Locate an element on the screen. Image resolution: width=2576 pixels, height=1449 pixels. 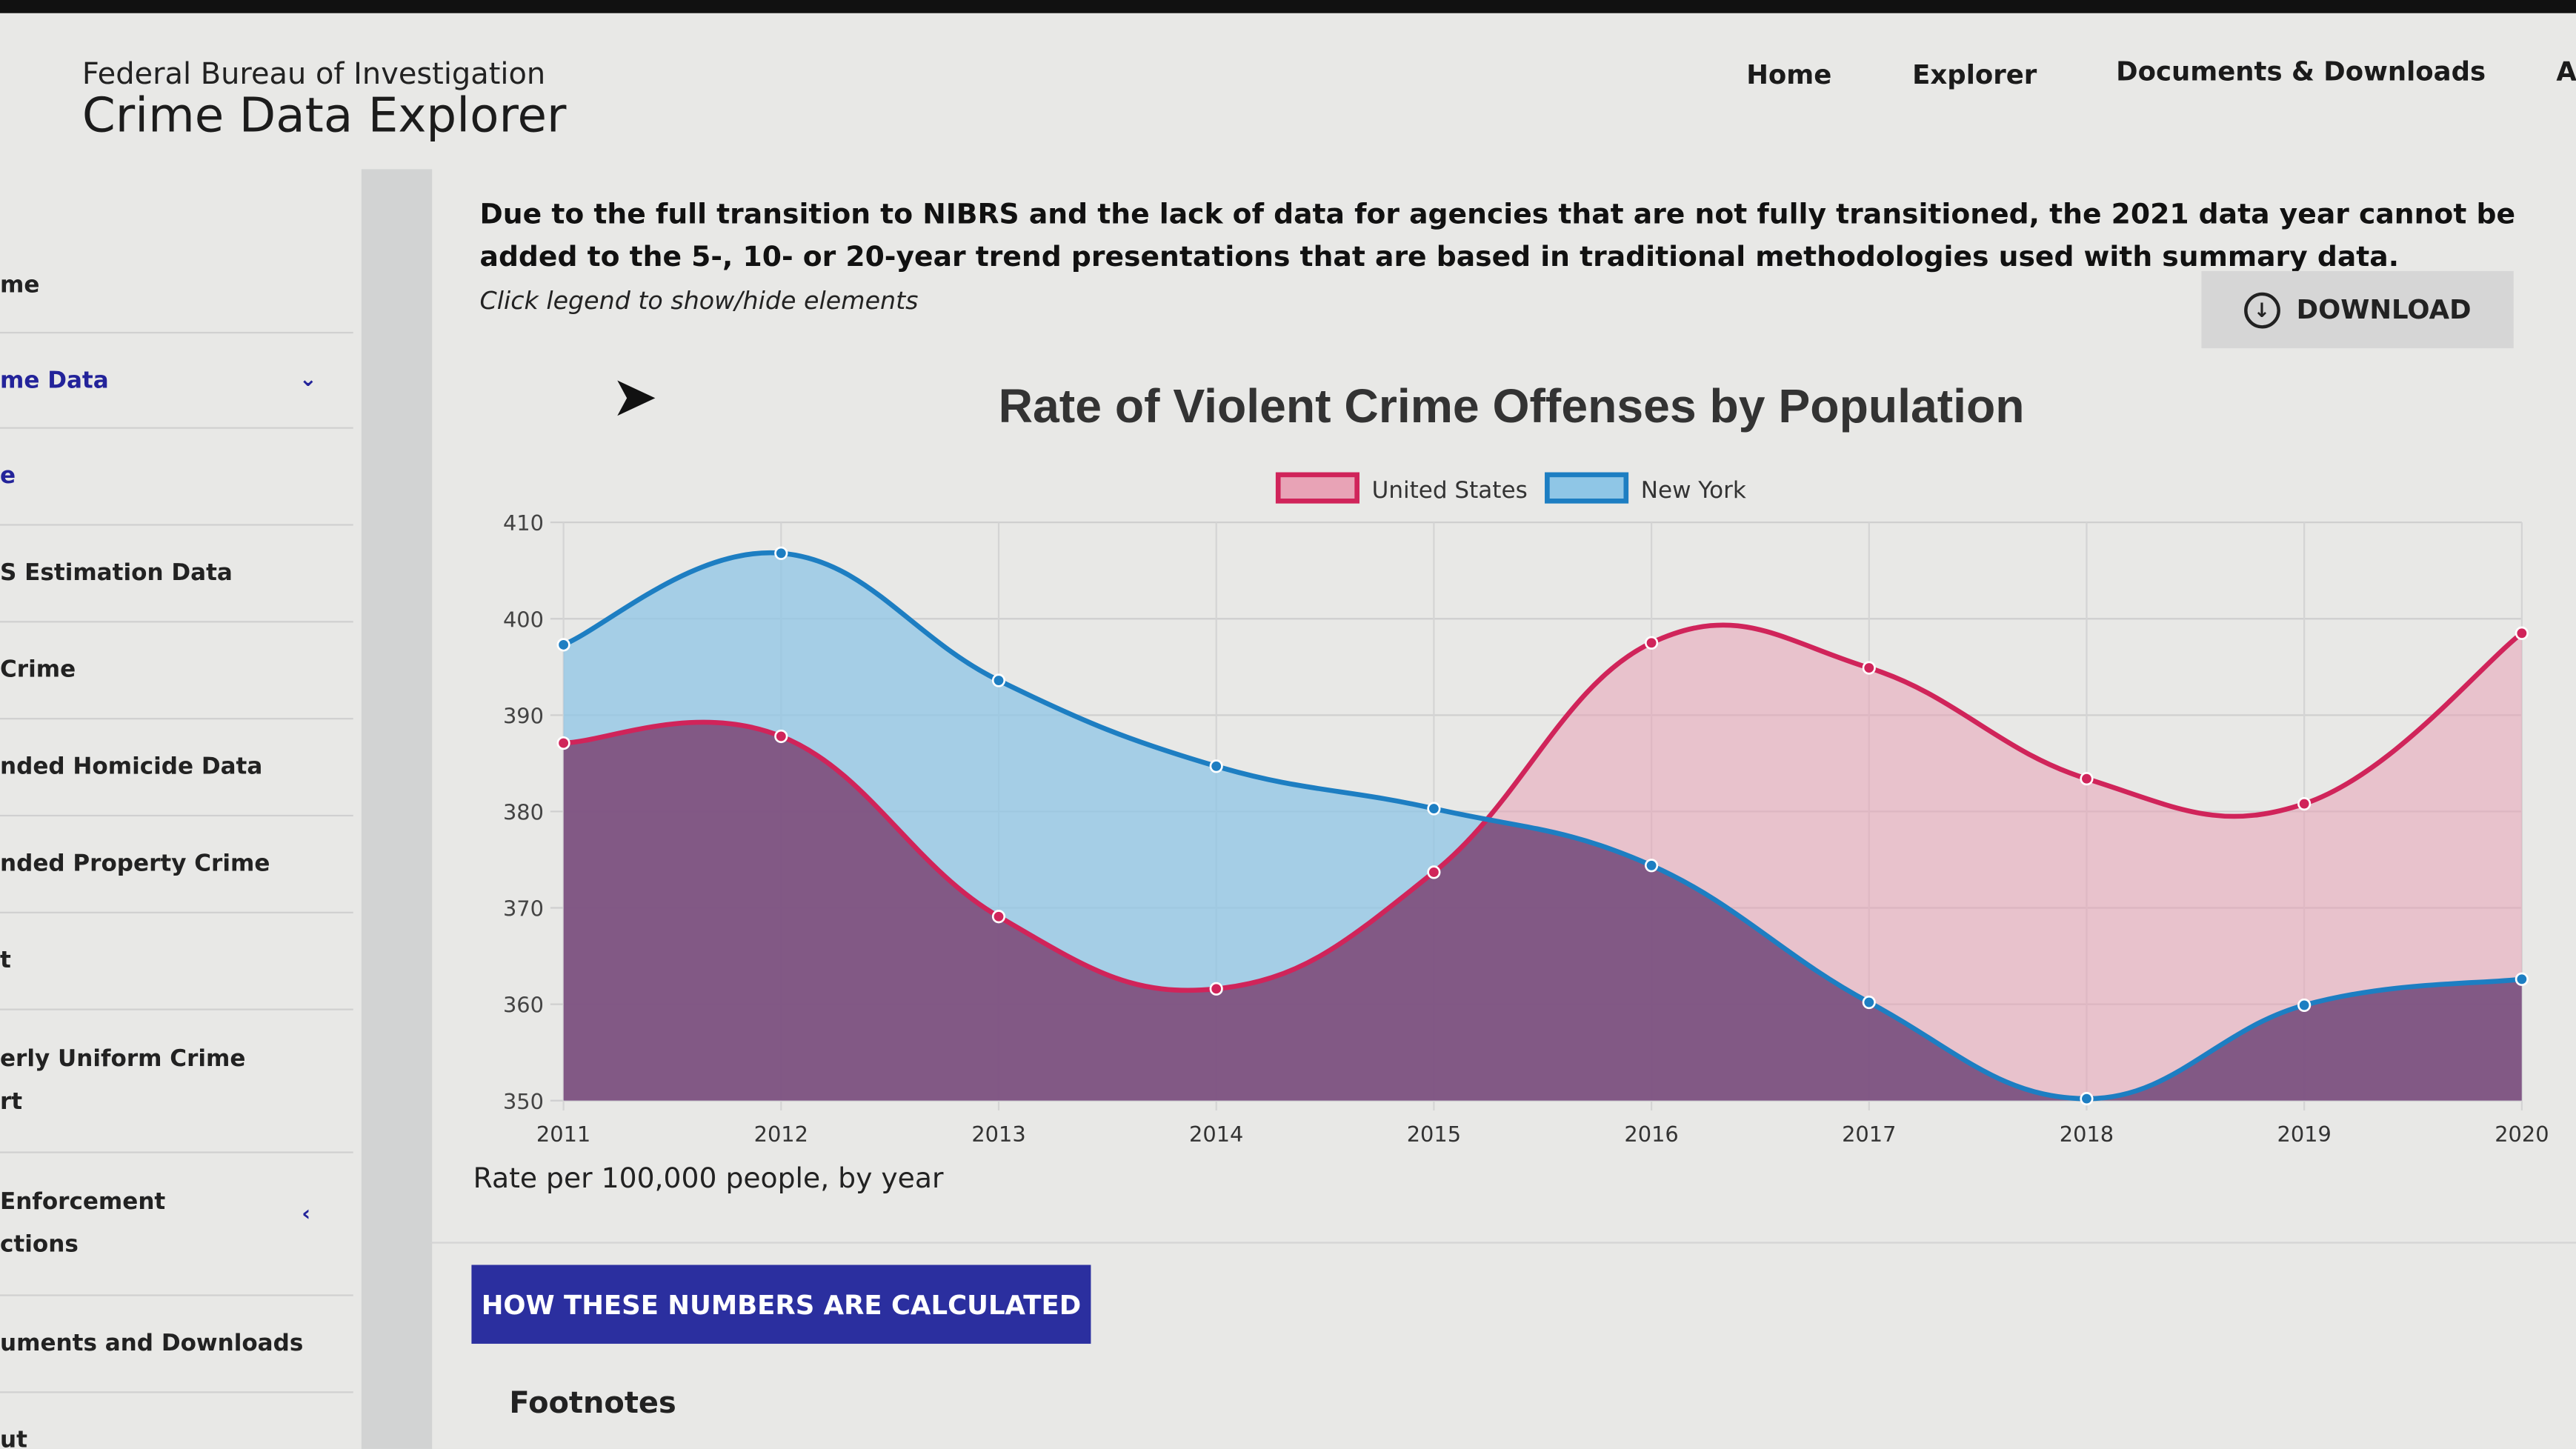
sidebar-item-quarterly: erly Uniform Crime rt is located at coordinates (176, 1082).